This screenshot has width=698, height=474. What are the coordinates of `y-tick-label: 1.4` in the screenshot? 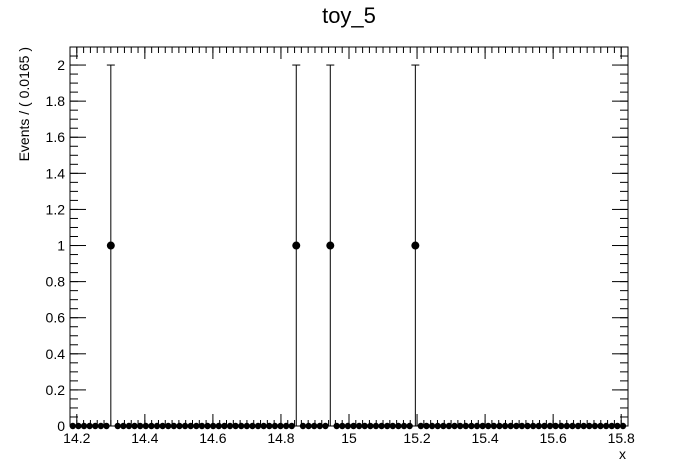 It's located at (56, 173).